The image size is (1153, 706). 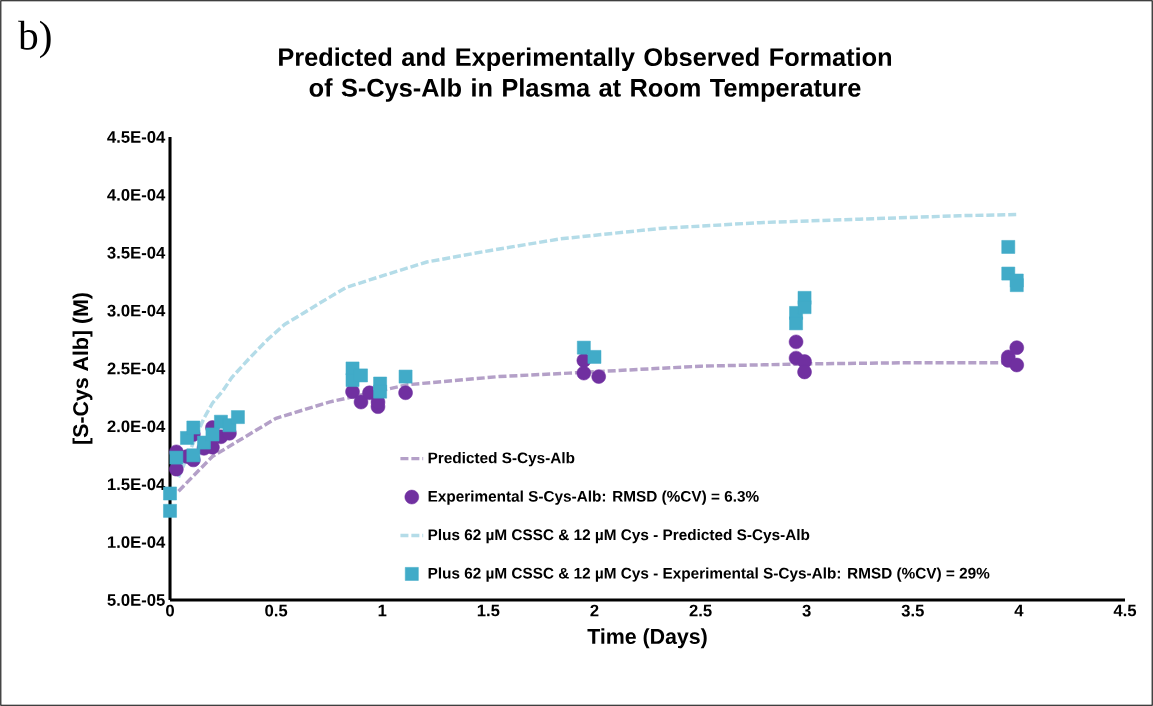 What do you see at coordinates (34, 39) in the screenshot?
I see `text: b)` at bounding box center [34, 39].